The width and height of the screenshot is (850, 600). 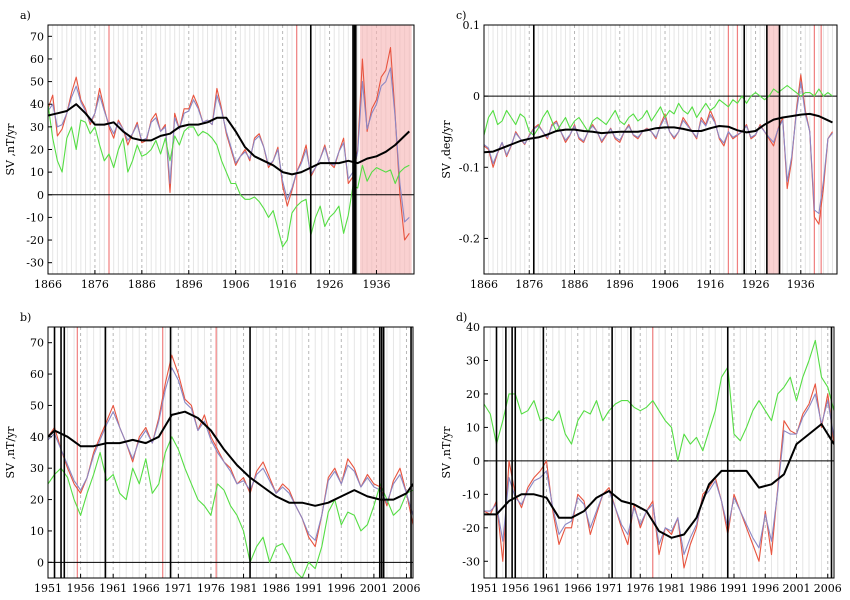 What do you see at coordinates (446, 149) in the screenshot?
I see `y-axis-label: SV ,deg/yr` at bounding box center [446, 149].